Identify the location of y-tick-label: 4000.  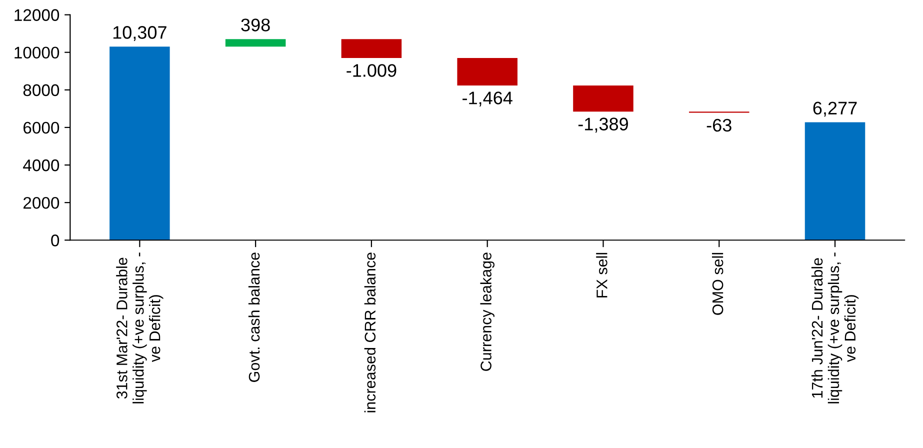
(41, 165).